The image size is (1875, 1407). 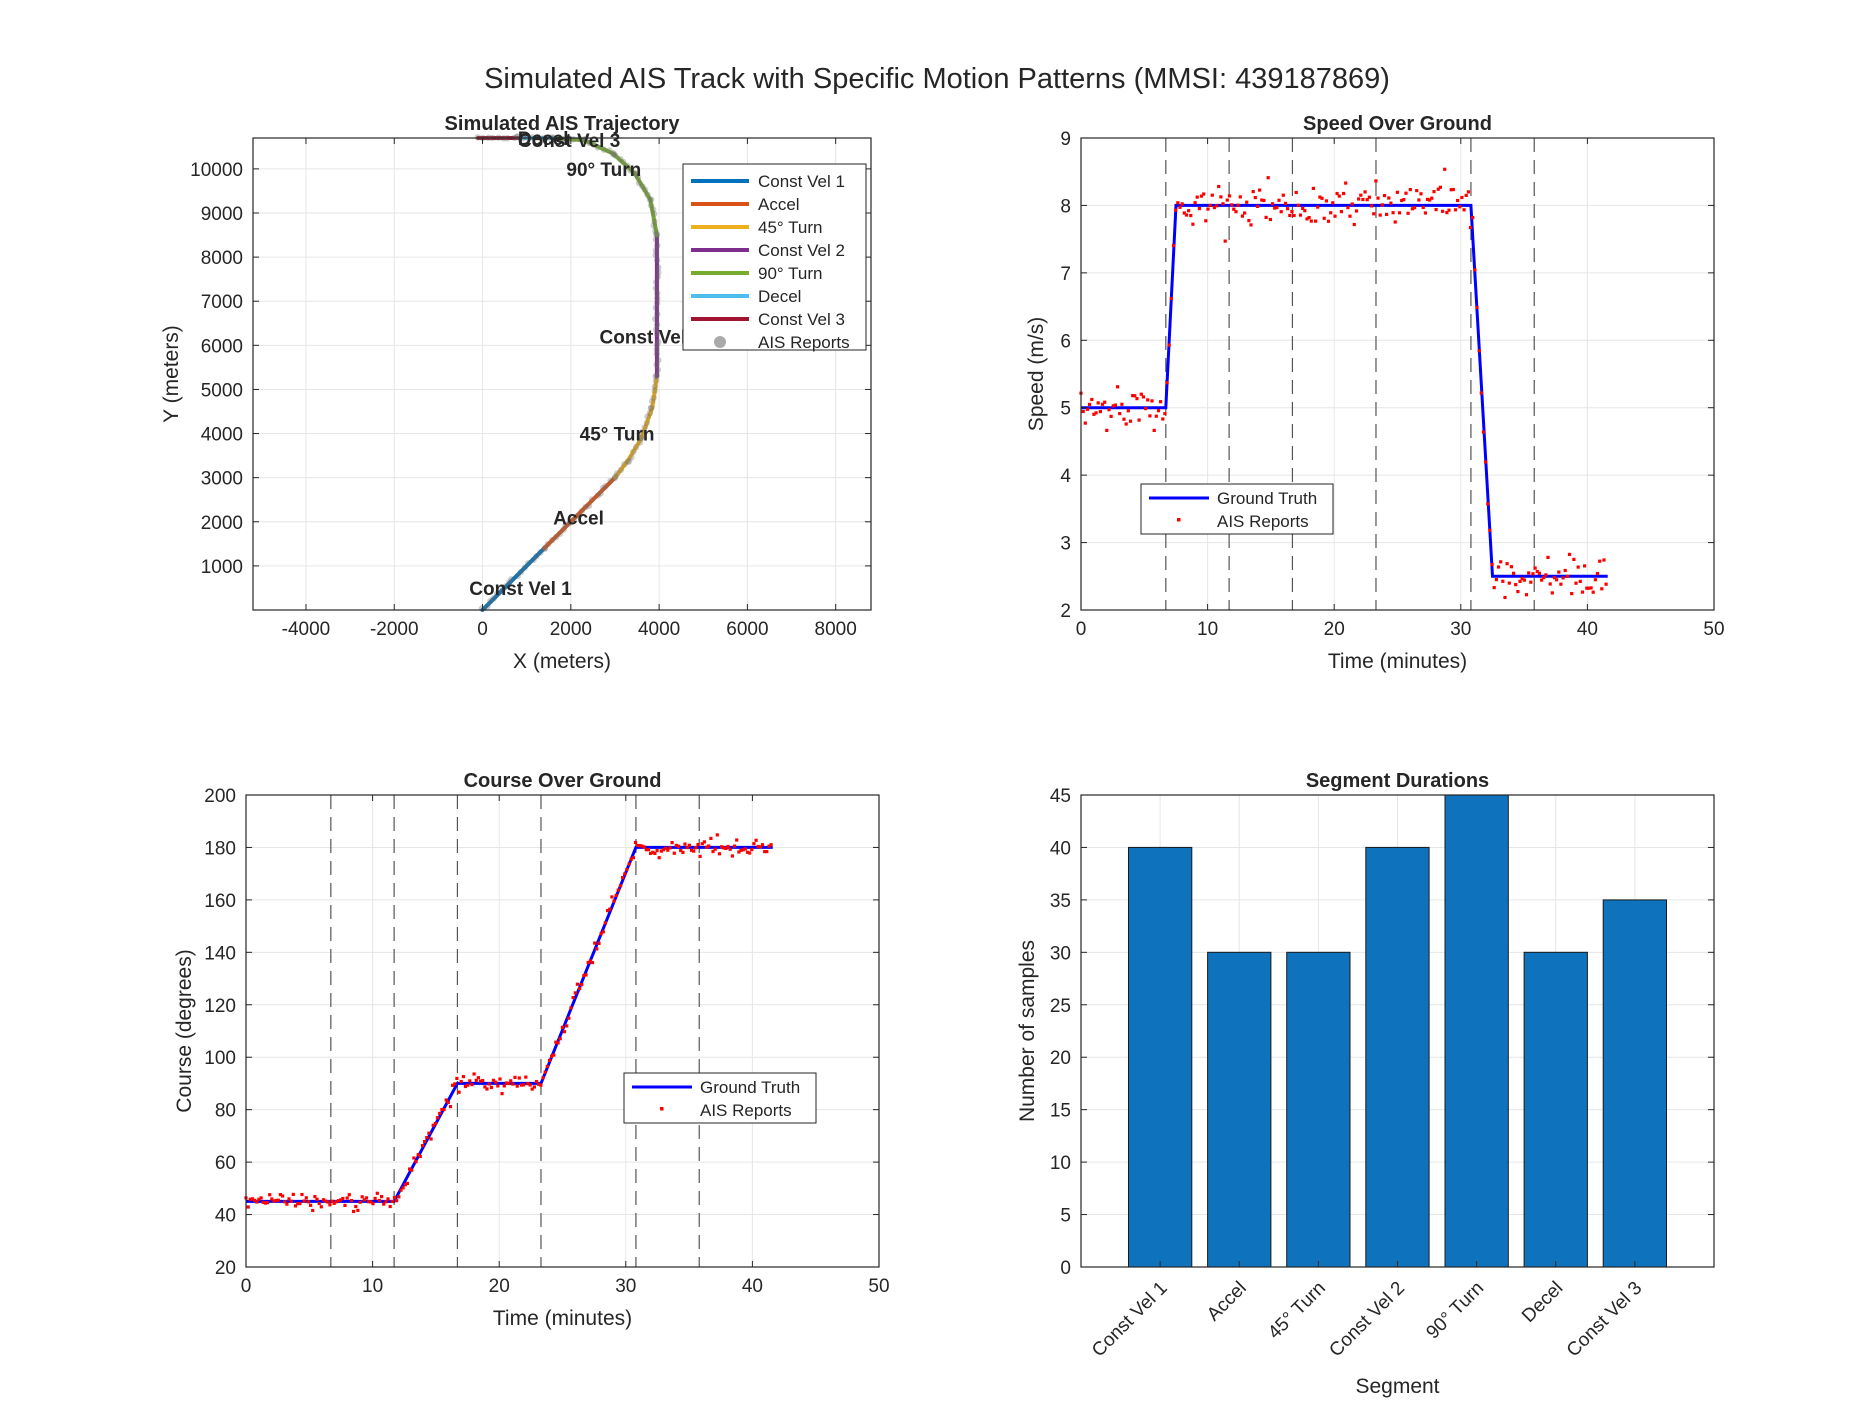 What do you see at coordinates (1237, 509) in the screenshot?
I see `speed-legend: Ground Truth AIS Reports` at bounding box center [1237, 509].